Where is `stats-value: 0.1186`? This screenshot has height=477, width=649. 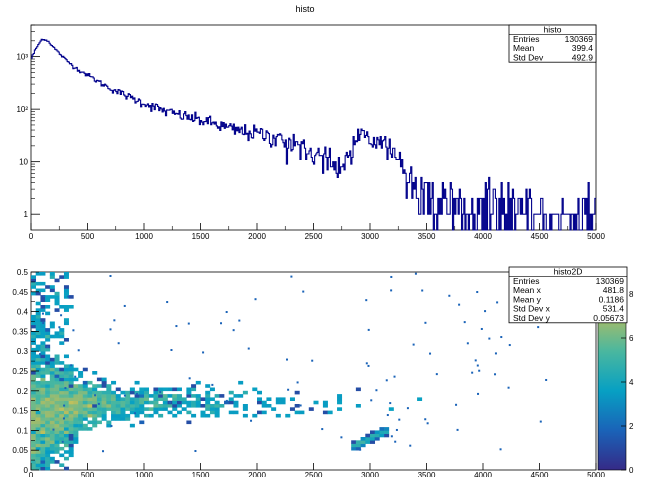
stats-value: 0.1186 is located at coordinates (612, 299).